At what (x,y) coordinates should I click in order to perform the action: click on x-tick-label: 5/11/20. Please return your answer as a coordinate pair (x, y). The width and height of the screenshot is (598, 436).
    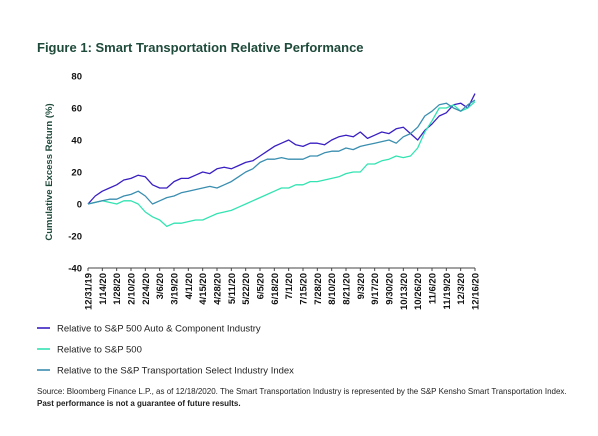
    Looking at the image, I should click on (232, 288).